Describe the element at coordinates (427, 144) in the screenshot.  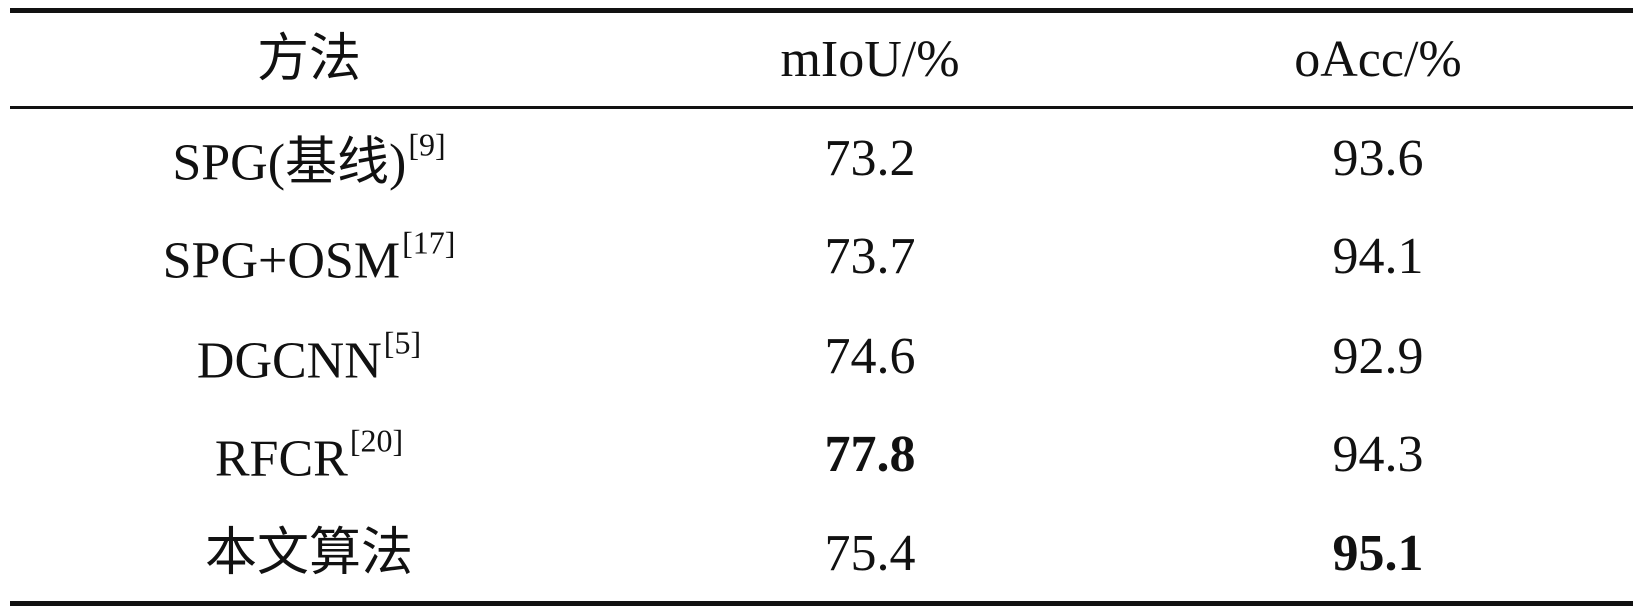
I see `citation: [9]` at that location.